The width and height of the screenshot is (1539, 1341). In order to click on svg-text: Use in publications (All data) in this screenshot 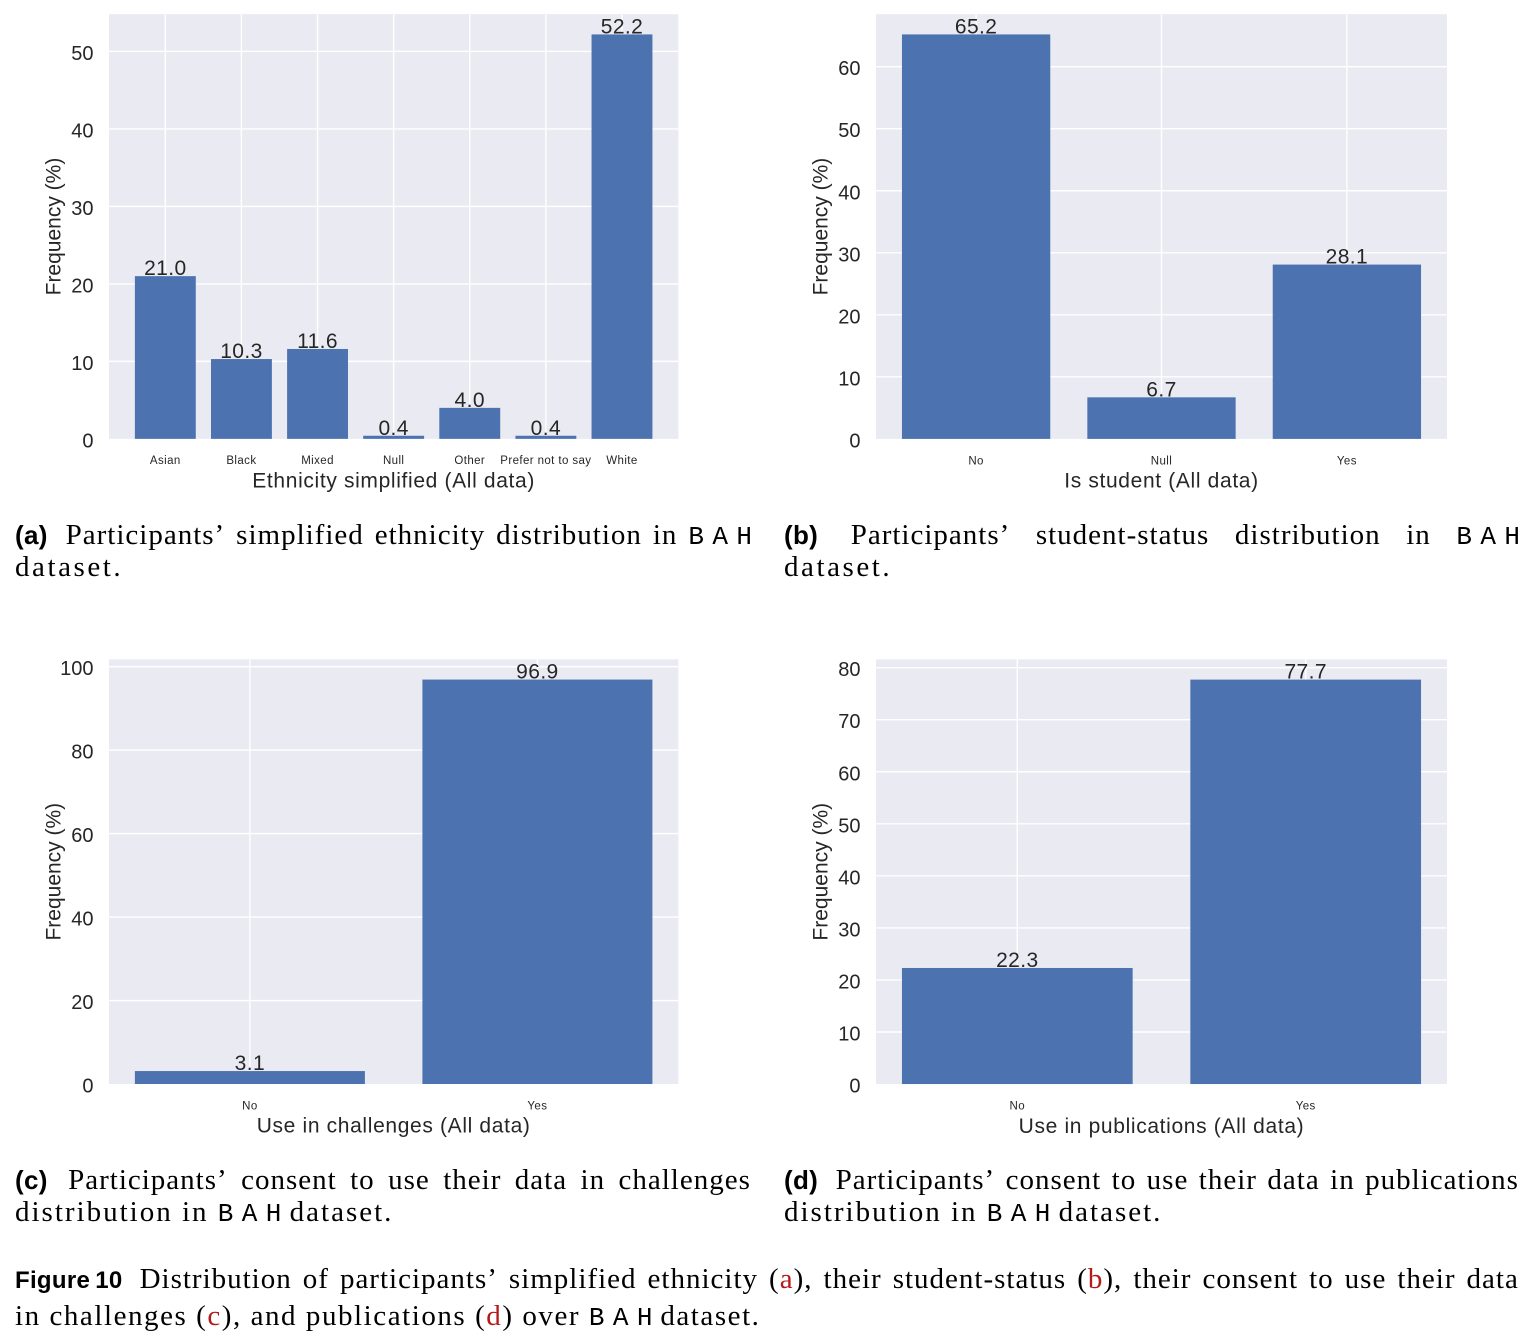, I will do `click(1162, 1126)`.